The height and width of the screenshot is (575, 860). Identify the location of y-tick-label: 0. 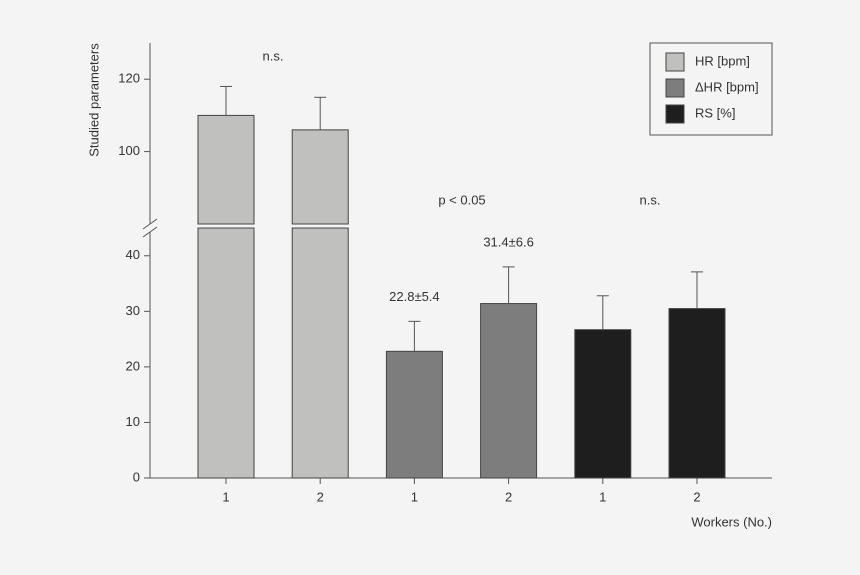
(136, 476).